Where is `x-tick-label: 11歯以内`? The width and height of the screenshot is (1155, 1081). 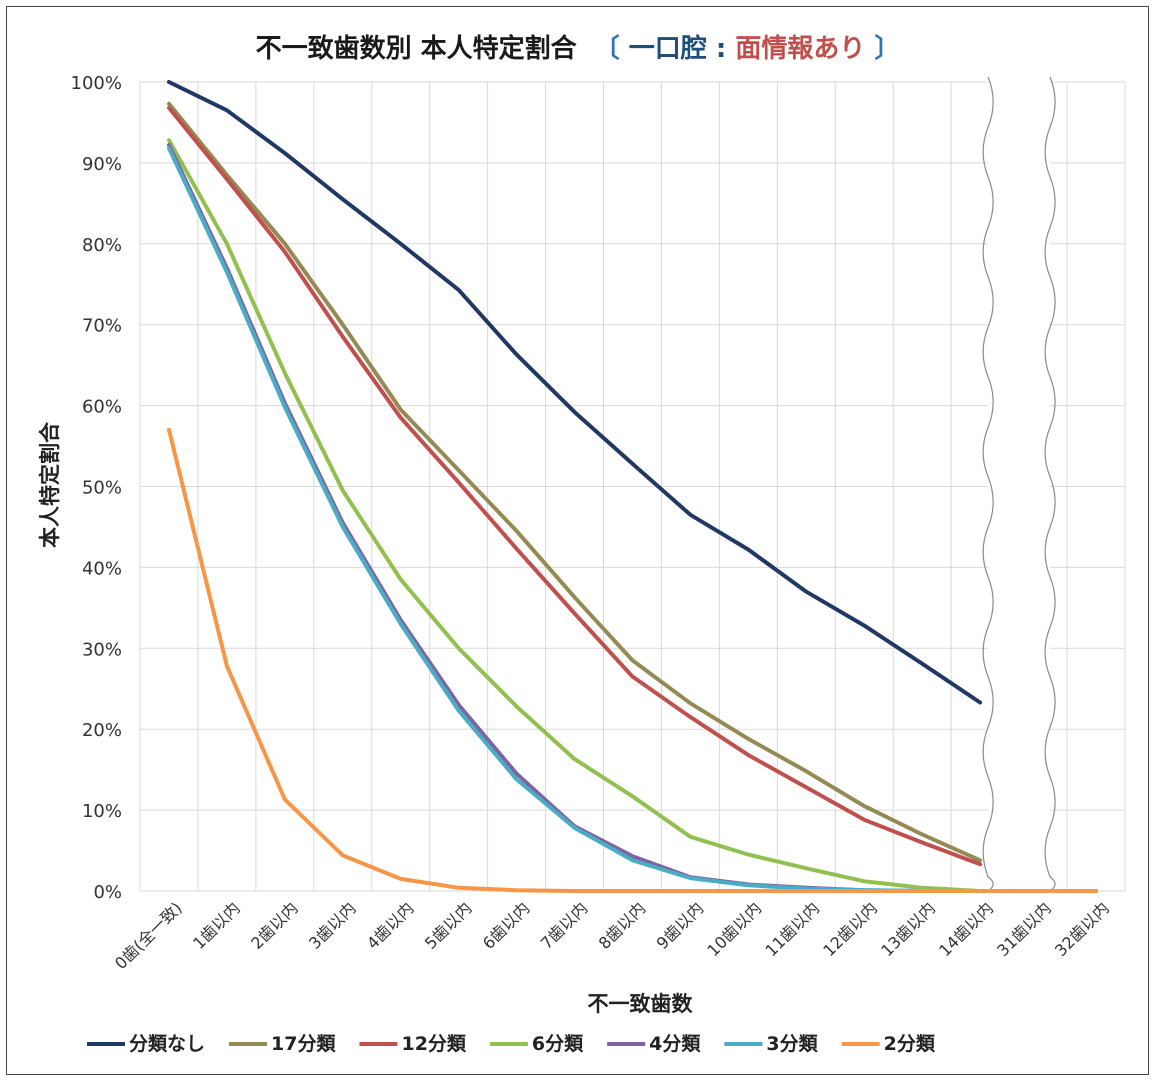 x-tick-label: 11歯以内 is located at coordinates (792, 929).